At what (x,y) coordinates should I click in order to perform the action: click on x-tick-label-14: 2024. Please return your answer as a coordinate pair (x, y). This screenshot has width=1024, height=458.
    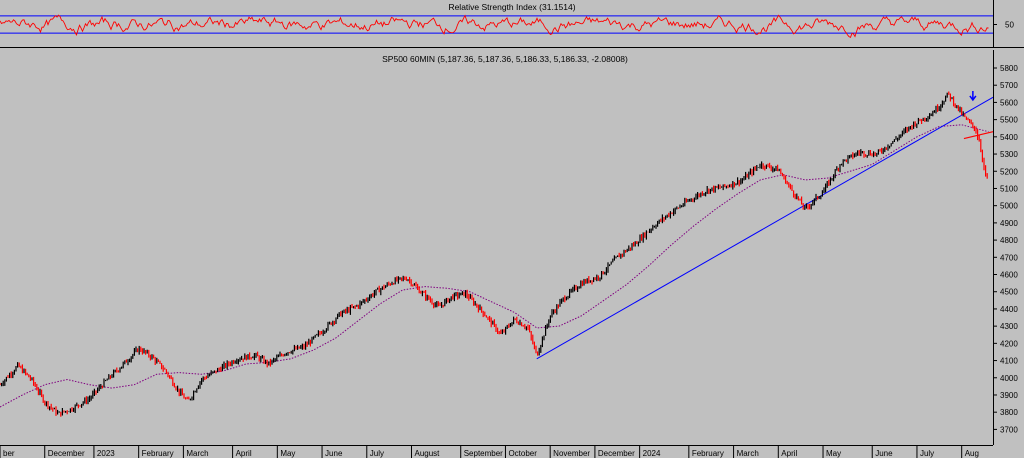
    Looking at the image, I should click on (652, 453).